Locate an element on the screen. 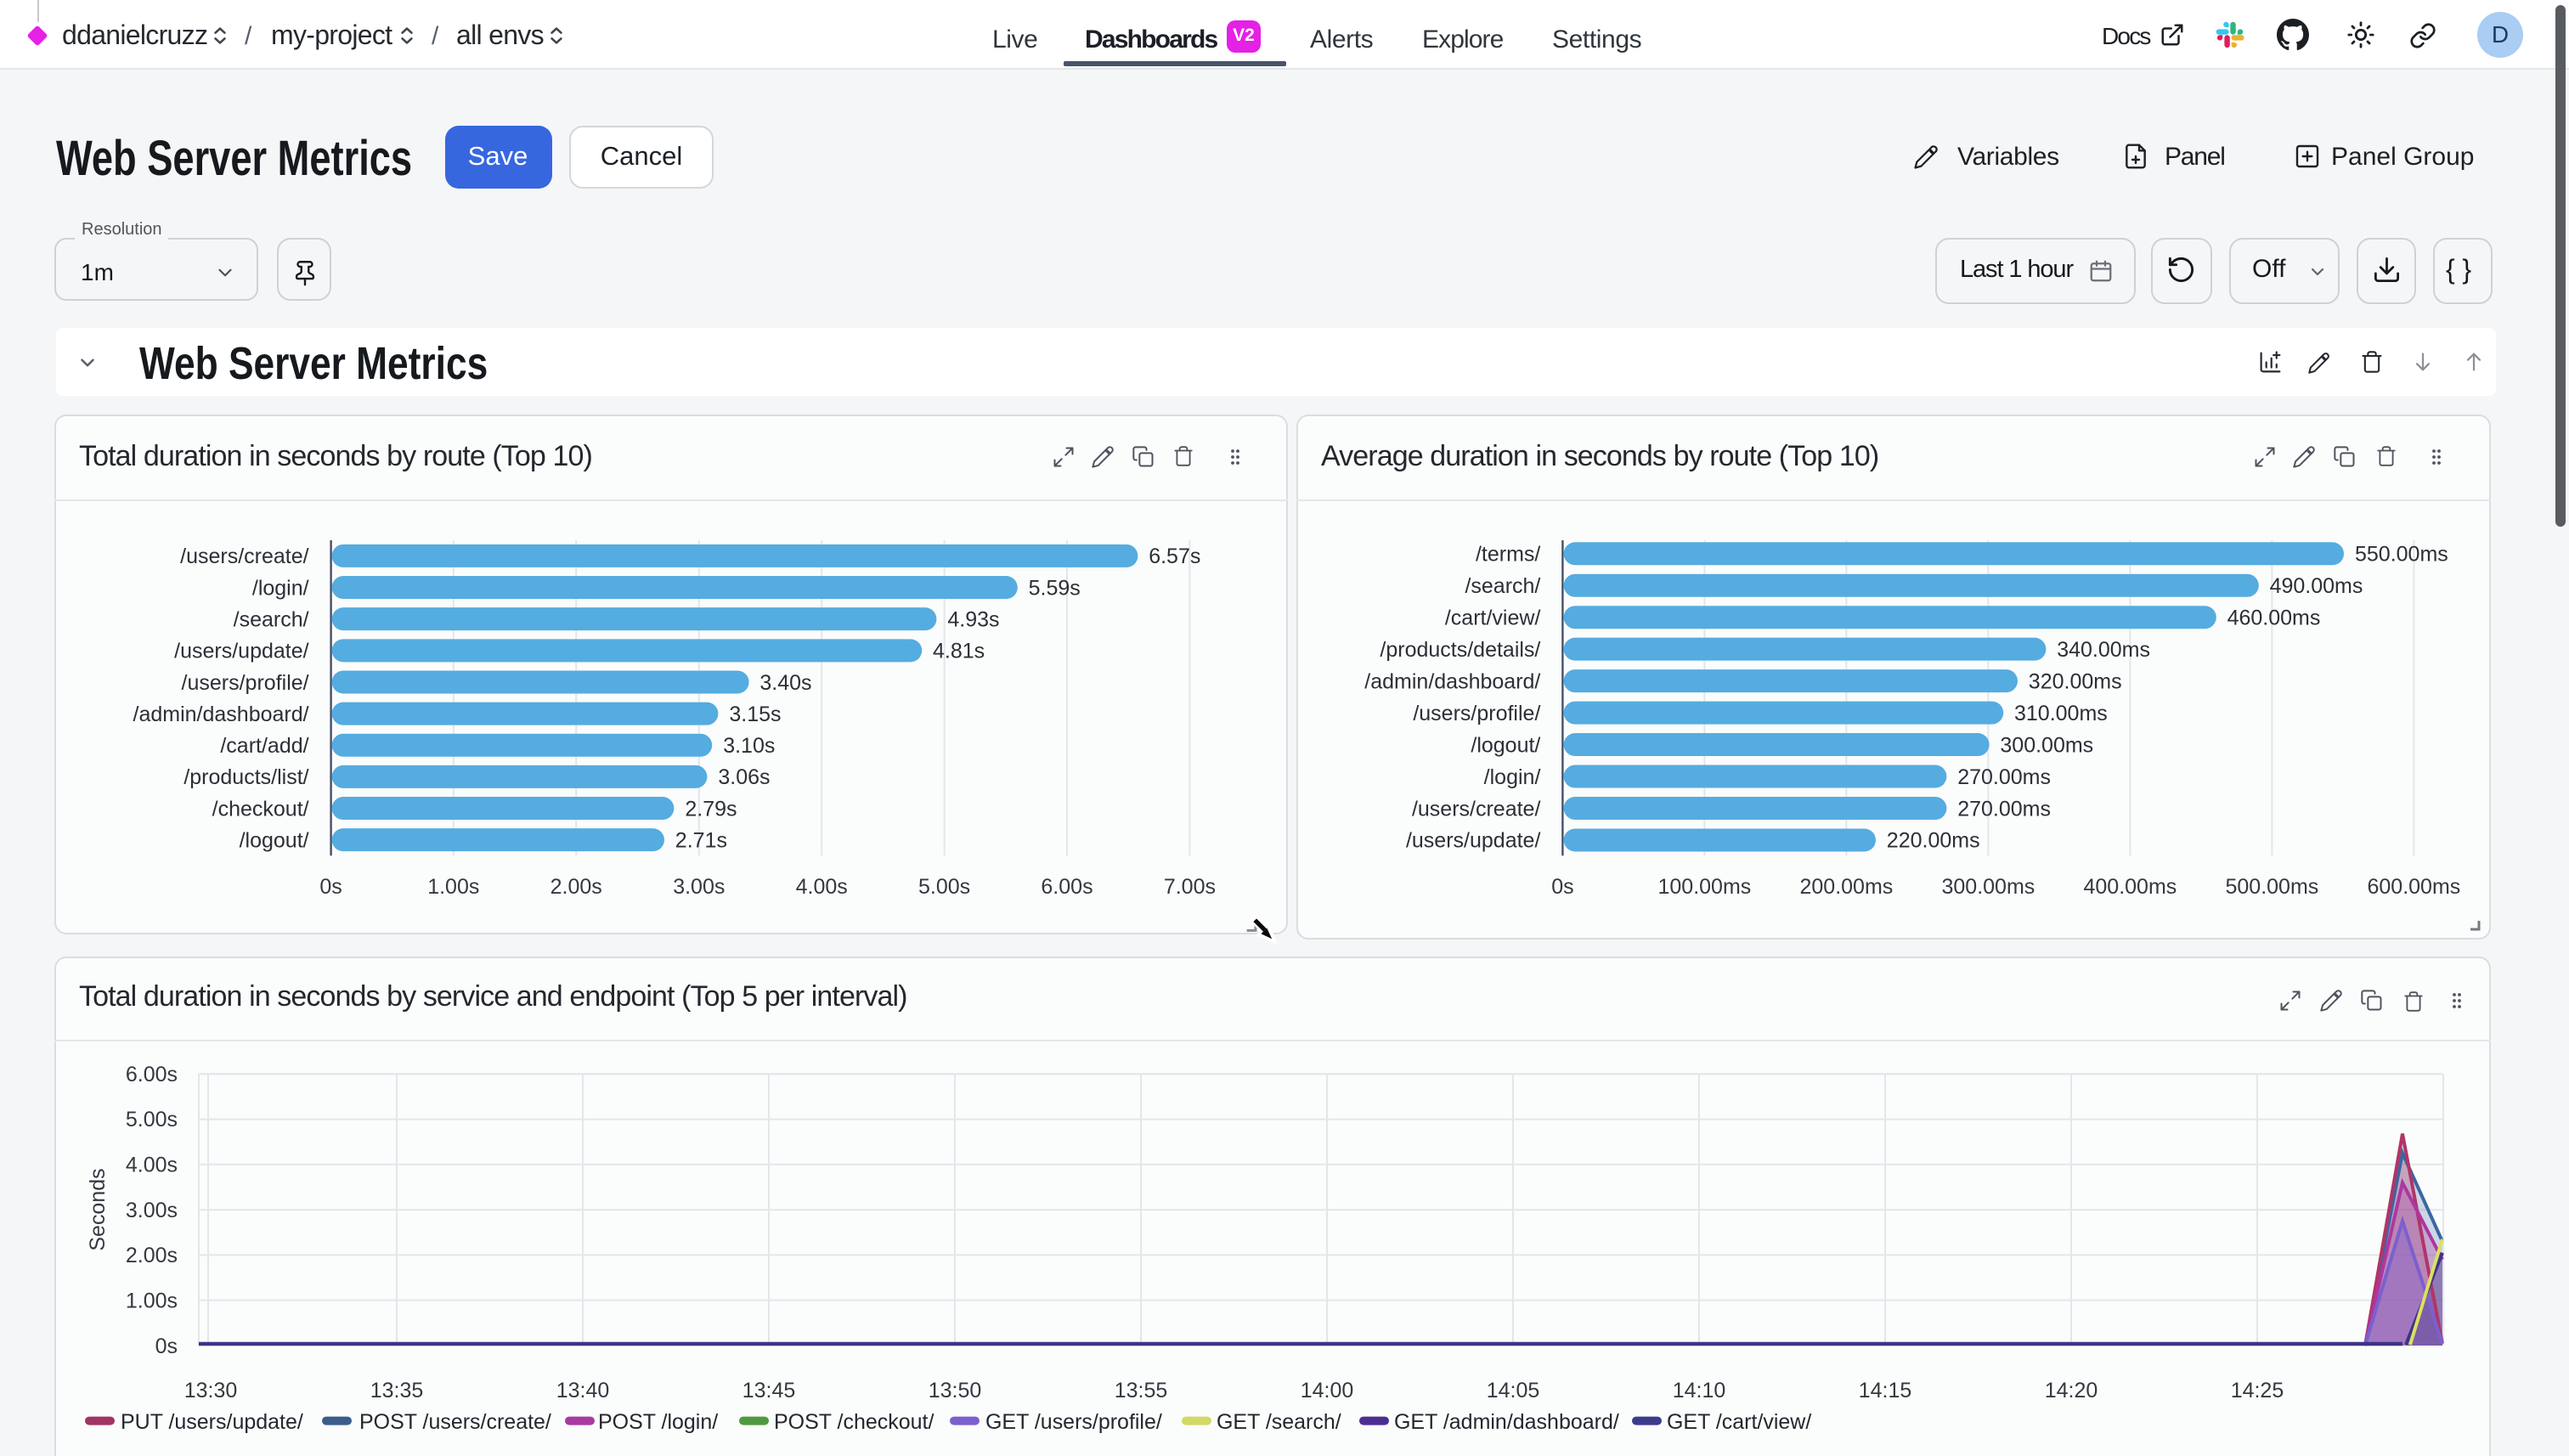 The width and height of the screenshot is (2569, 1456). svg-text: GET /cart/view/ is located at coordinates (1738, 1421).